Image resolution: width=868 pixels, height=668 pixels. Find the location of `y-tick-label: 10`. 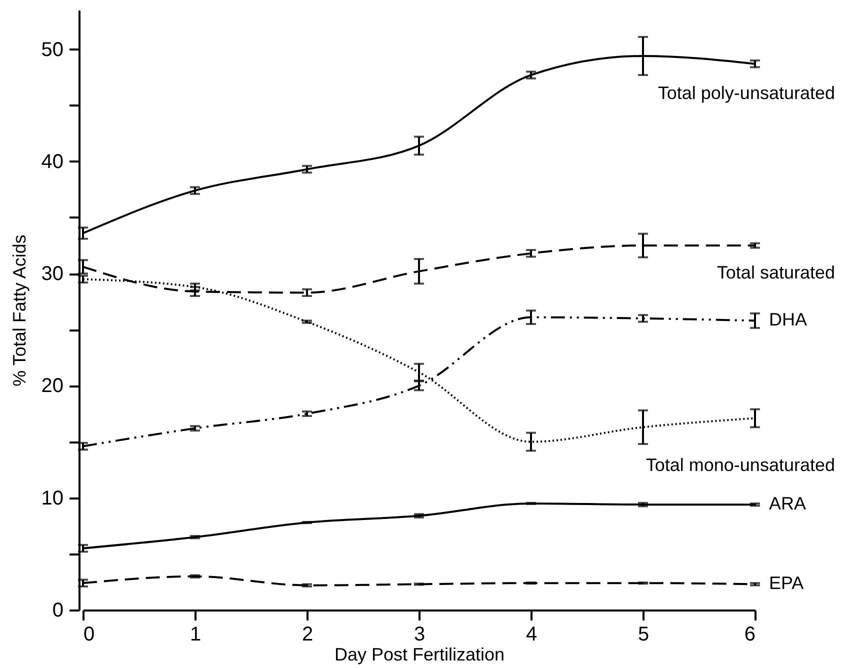

y-tick-label: 10 is located at coordinates (52, 498).